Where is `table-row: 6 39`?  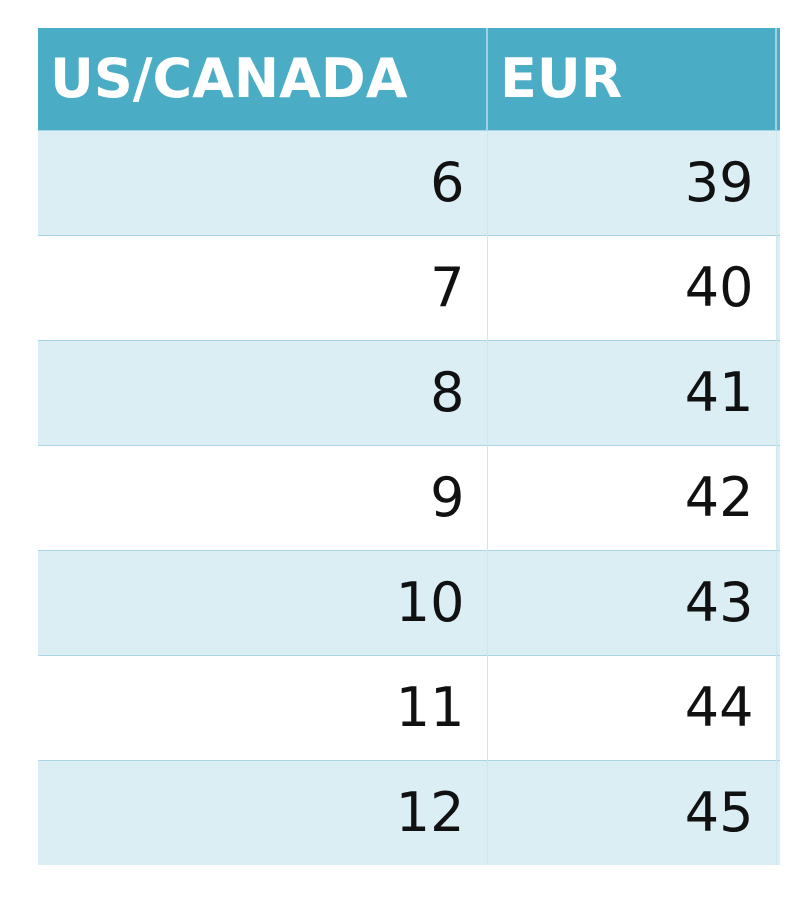
table-row: 6 39 is located at coordinates (409, 182).